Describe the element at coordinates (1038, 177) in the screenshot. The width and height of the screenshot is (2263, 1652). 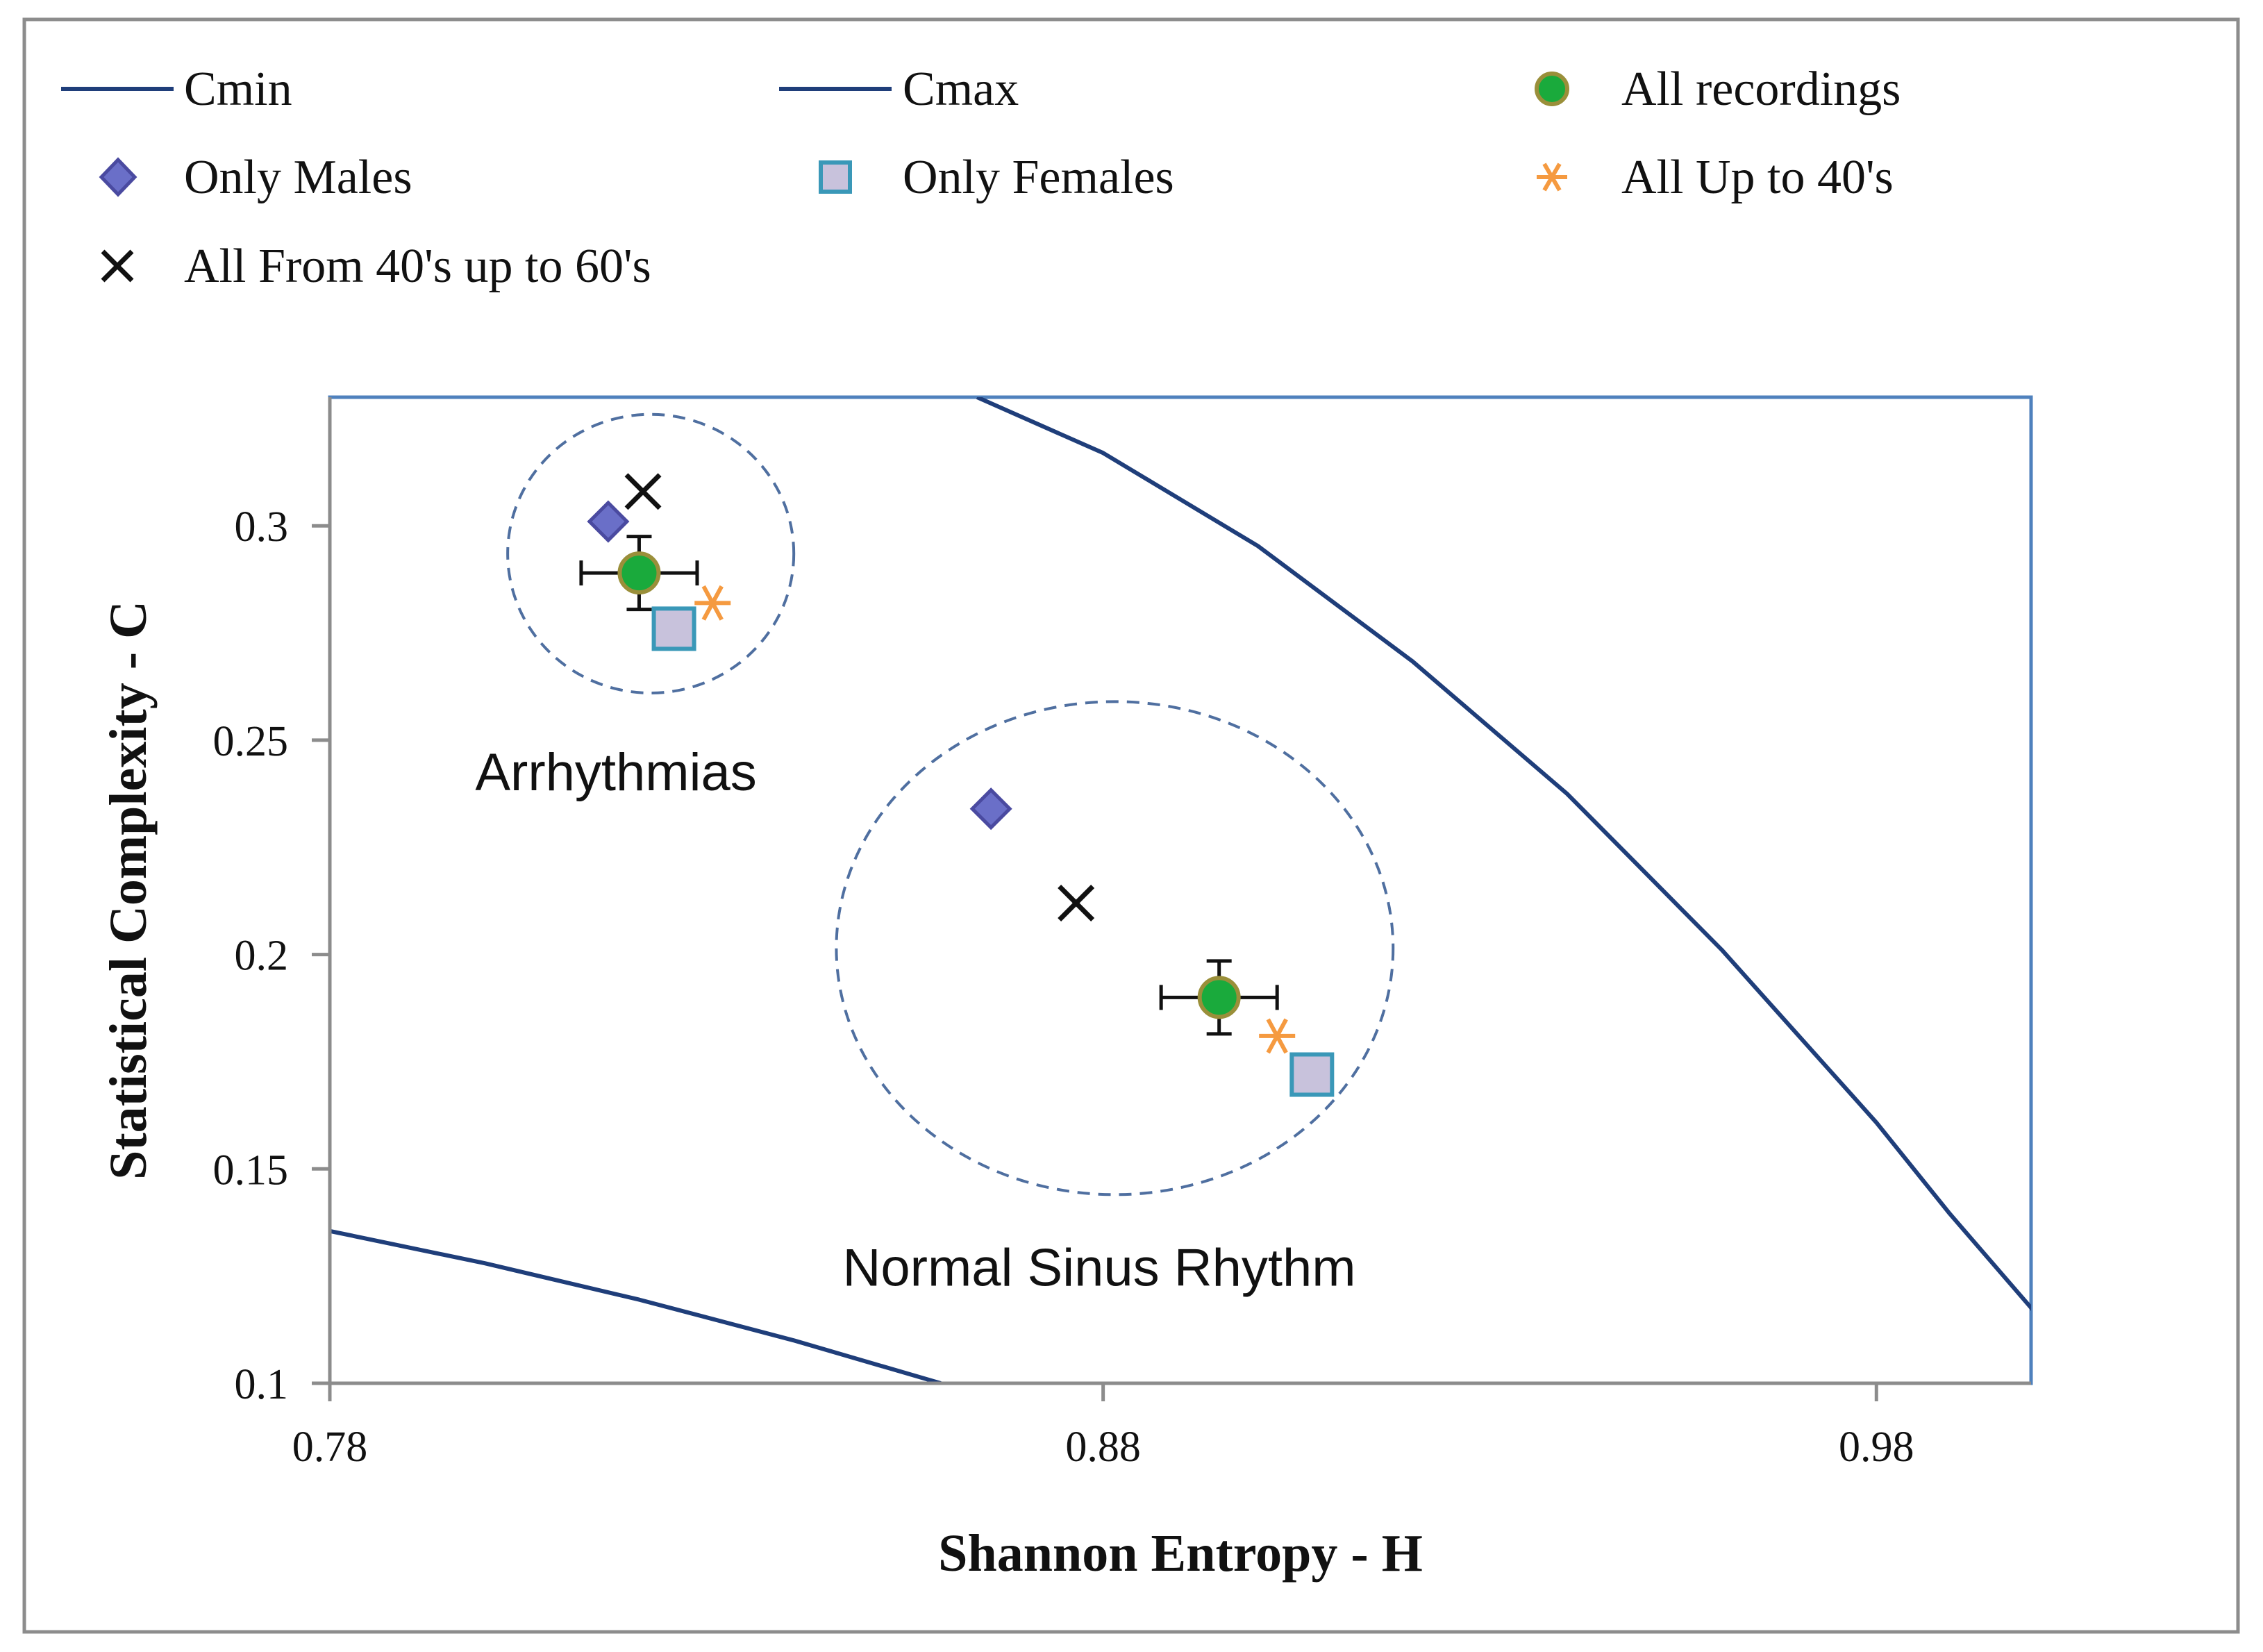
I see `legend-label-only-females: Only Females` at that location.